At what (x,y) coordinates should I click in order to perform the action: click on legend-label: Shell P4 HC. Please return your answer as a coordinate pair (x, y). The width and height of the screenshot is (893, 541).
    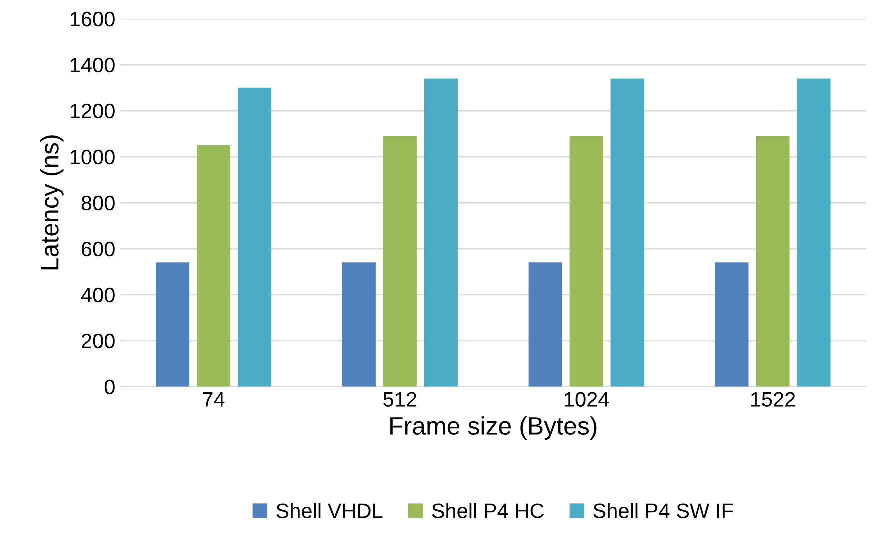
    Looking at the image, I should click on (488, 510).